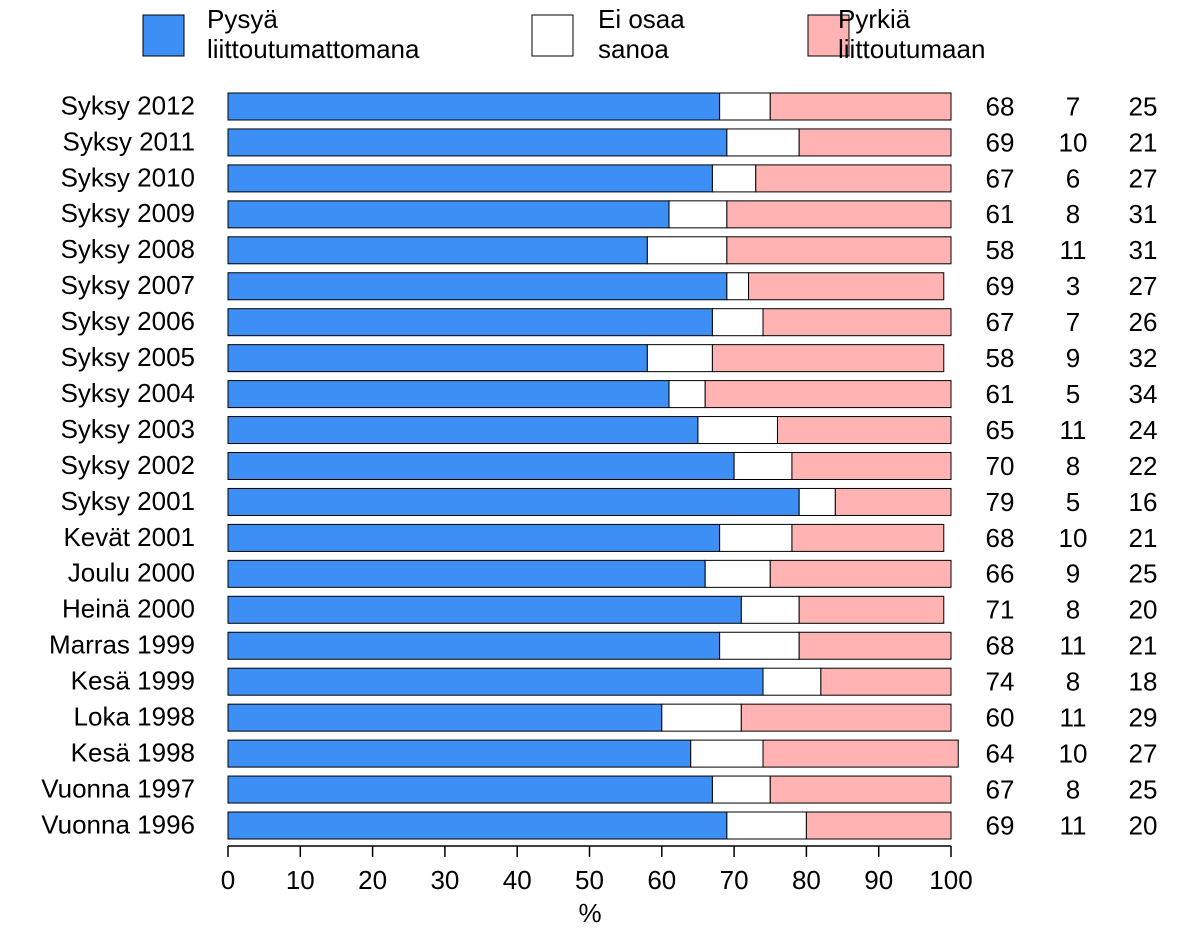  I want to click on y-tick-label: Syksy 2002, so click(128, 465).